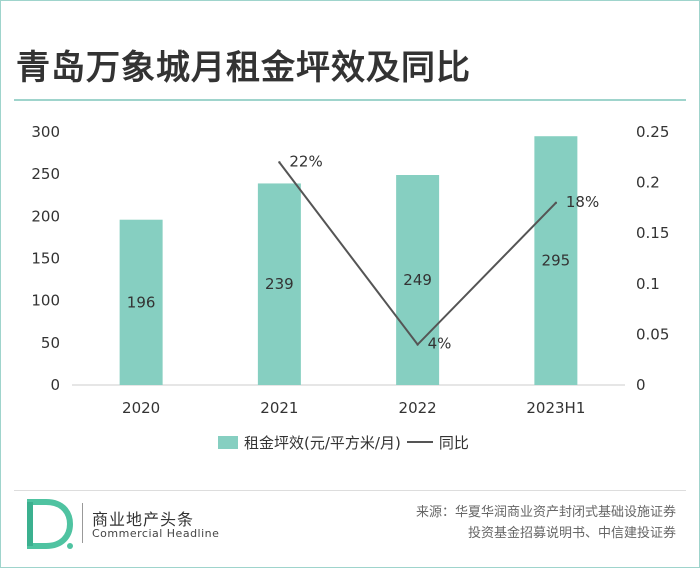  What do you see at coordinates (279, 408) in the screenshot?
I see `x-tick-label: 2021` at bounding box center [279, 408].